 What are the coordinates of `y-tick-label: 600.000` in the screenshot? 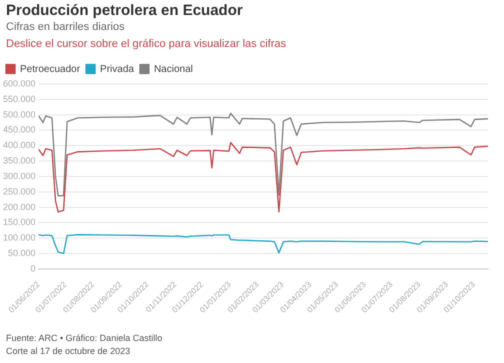 It's located at (19, 83).